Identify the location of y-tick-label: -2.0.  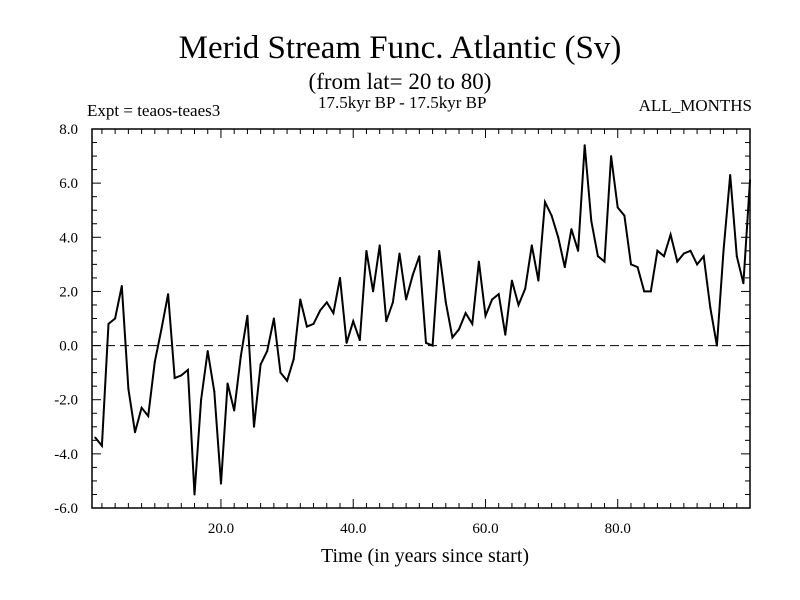
(66, 401).